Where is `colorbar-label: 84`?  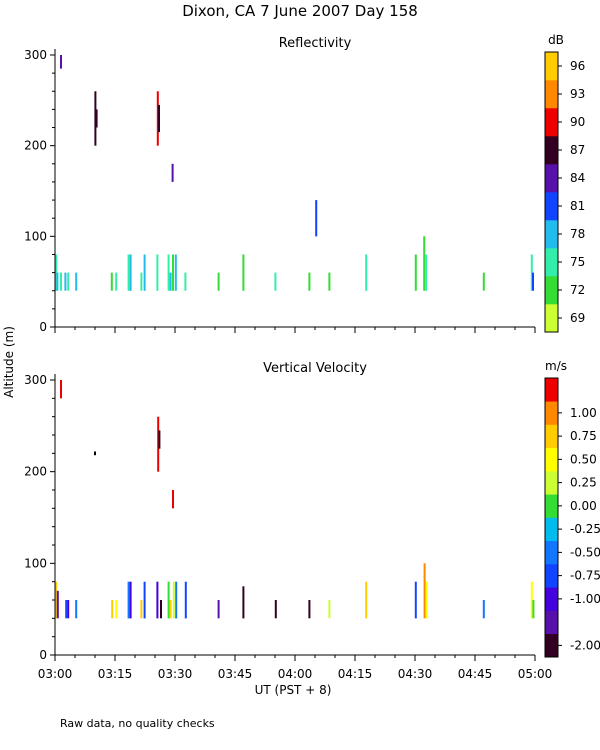
colorbar-label: 84 is located at coordinates (577, 178).